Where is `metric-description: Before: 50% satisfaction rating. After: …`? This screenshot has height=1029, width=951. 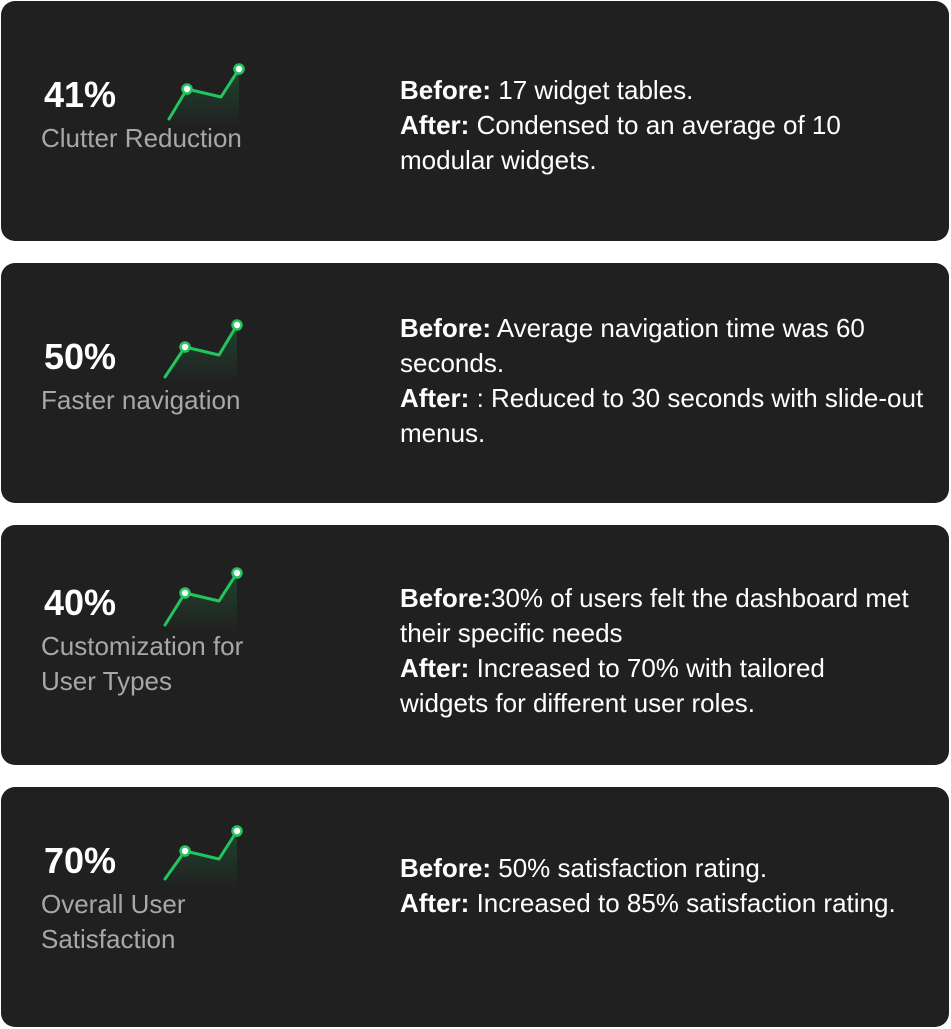 metric-description: Before: 50% satisfaction rating. After: … is located at coordinates (665, 886).